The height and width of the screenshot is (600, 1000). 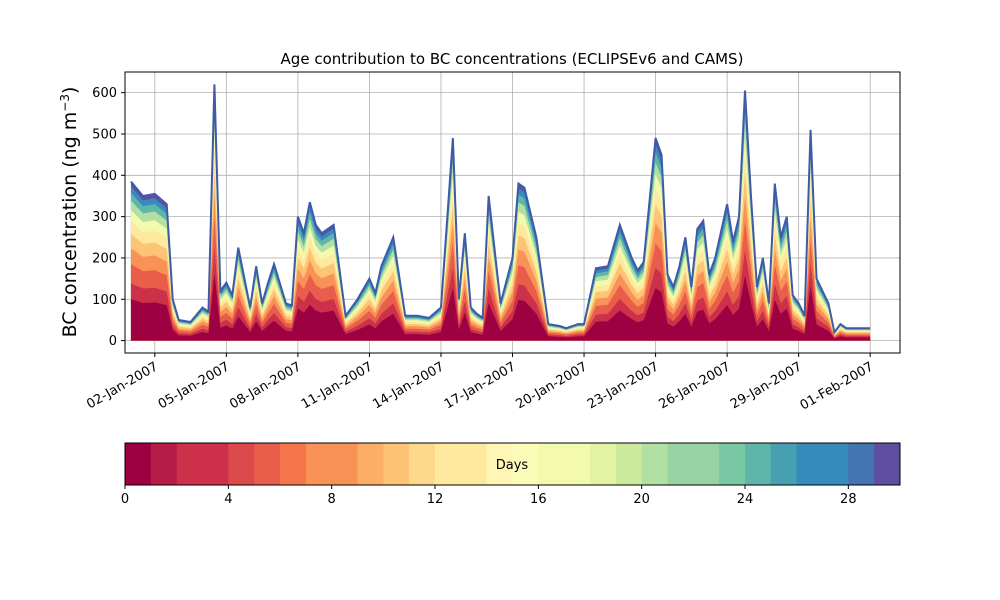 What do you see at coordinates (104, 300) in the screenshot?
I see `y-tick-label: 100` at bounding box center [104, 300].